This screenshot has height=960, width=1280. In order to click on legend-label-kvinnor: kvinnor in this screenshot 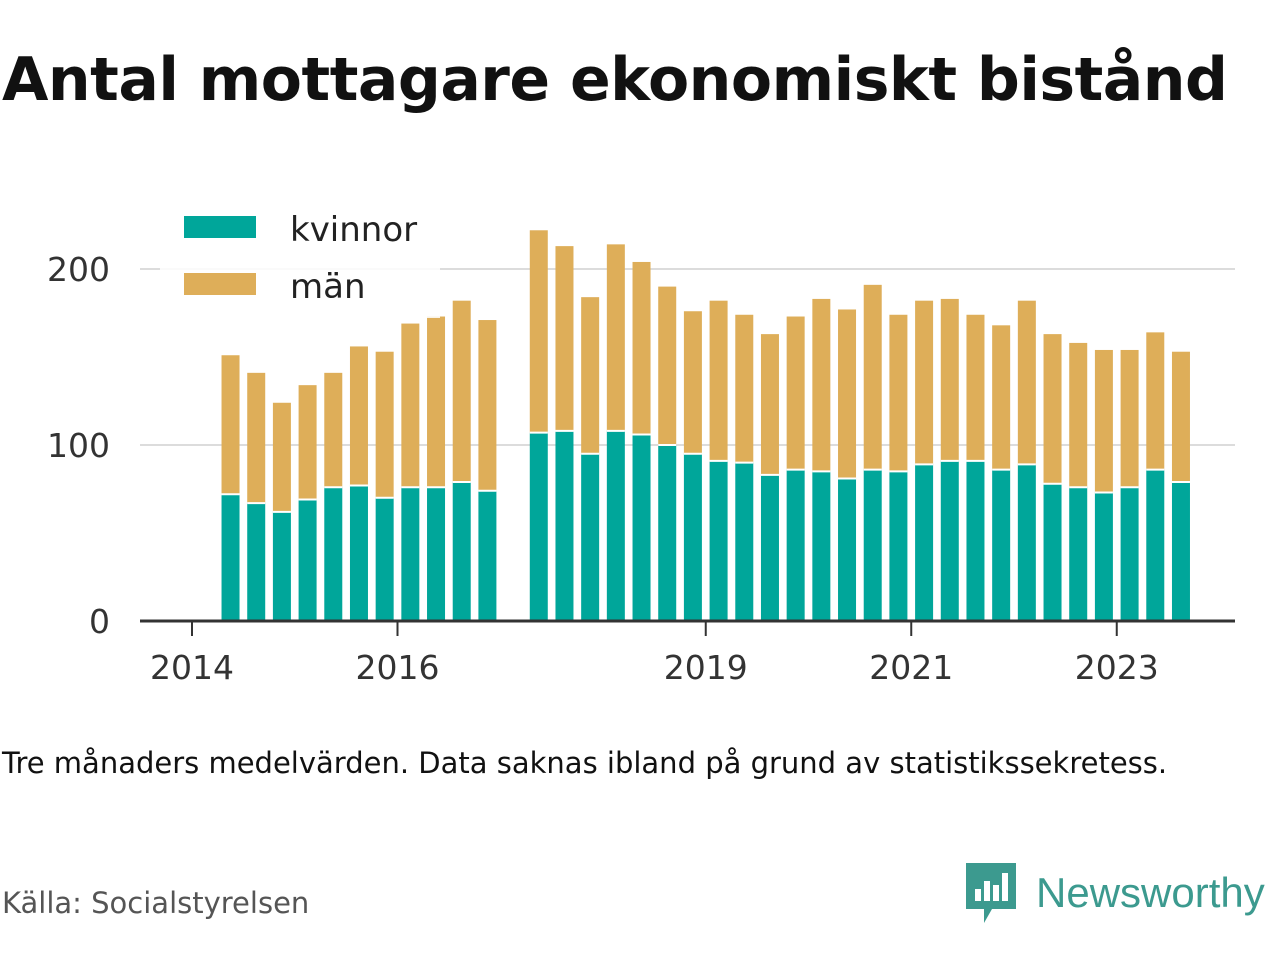, I will do `click(353, 230)`.